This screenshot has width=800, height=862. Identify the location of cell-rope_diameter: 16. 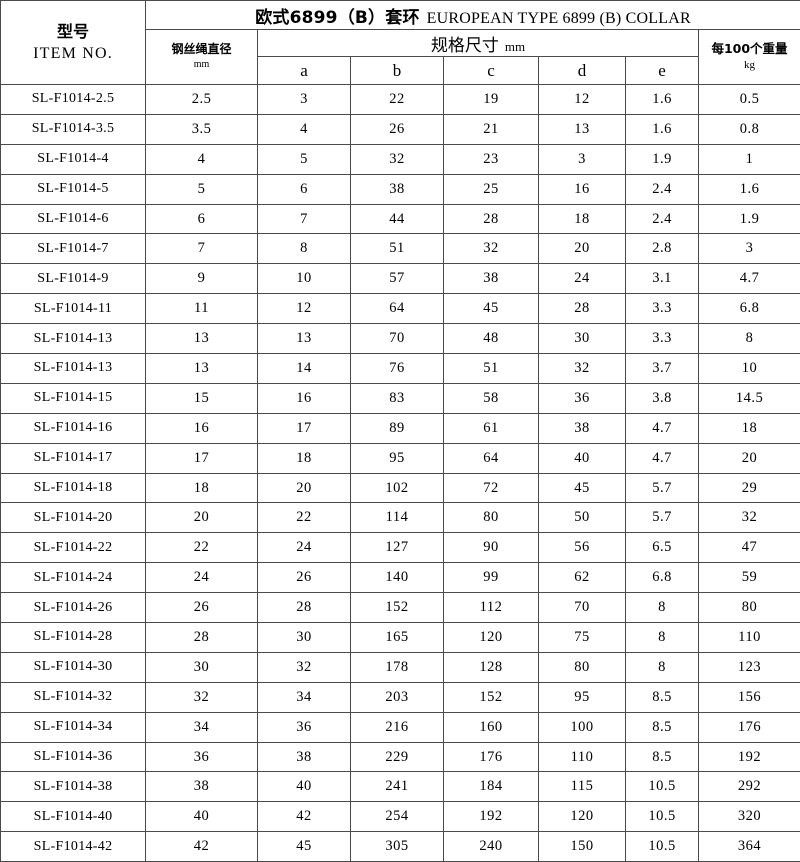
(202, 428).